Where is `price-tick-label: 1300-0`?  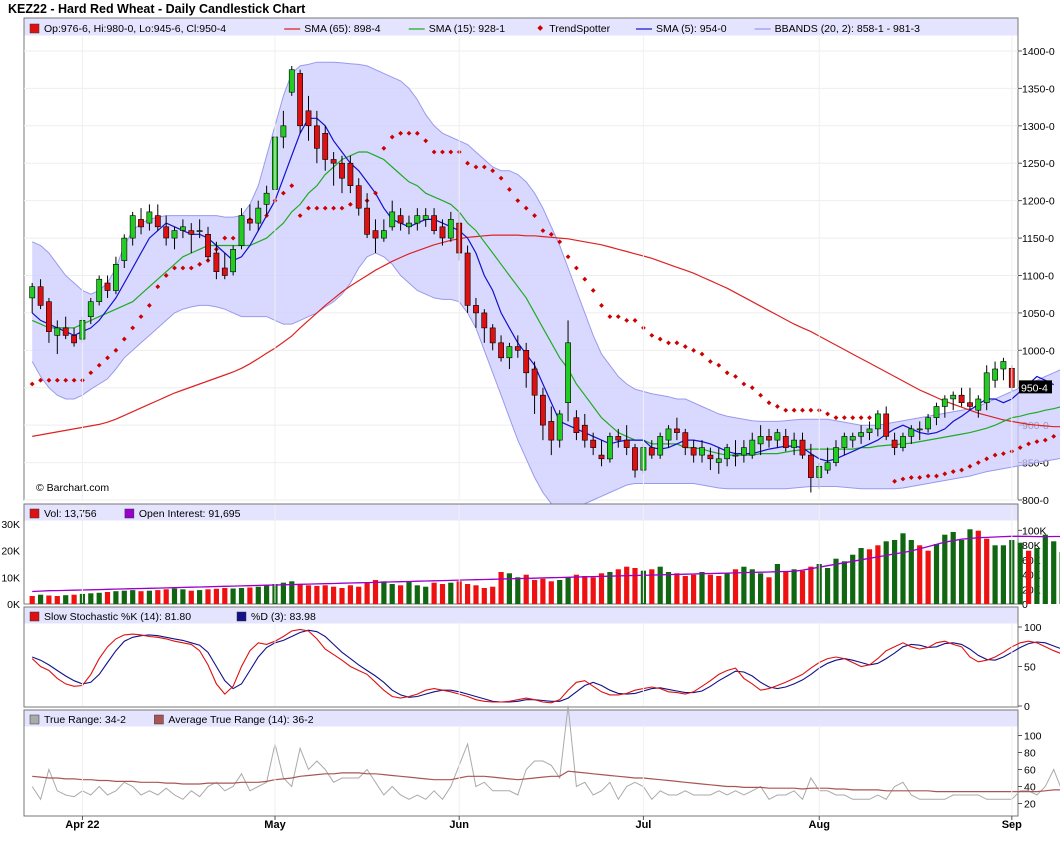 price-tick-label: 1300-0 is located at coordinates (1038, 127).